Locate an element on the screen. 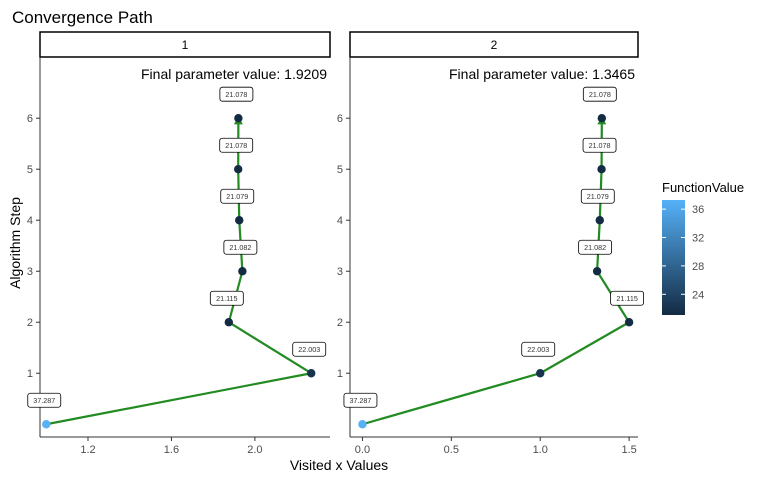 Image resolution: width=768 pixels, height=485 pixels. legend-tick-label: 28 is located at coordinates (698, 267).